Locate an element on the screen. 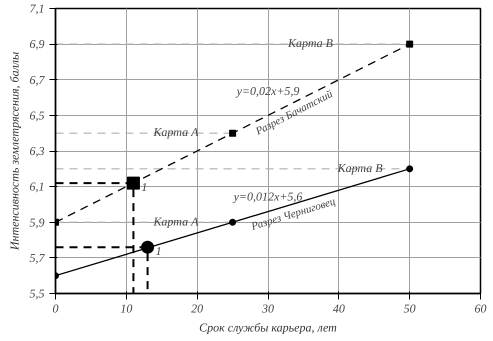 This screenshot has width=493, height=341. y-tick-label: 5,5 is located at coordinates (37, 293).